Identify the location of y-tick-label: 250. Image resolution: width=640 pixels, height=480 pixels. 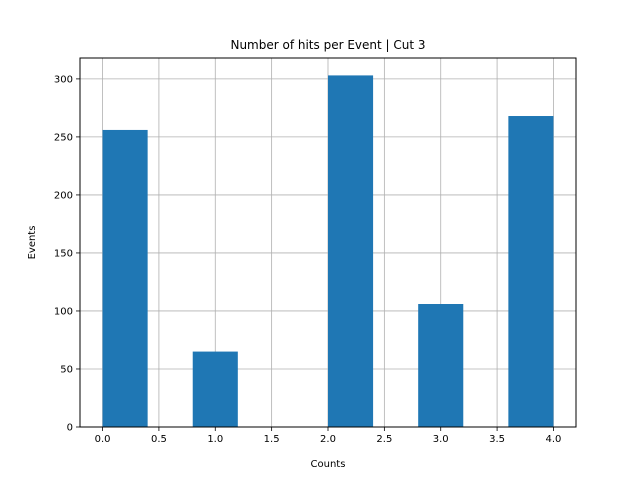
(63, 137).